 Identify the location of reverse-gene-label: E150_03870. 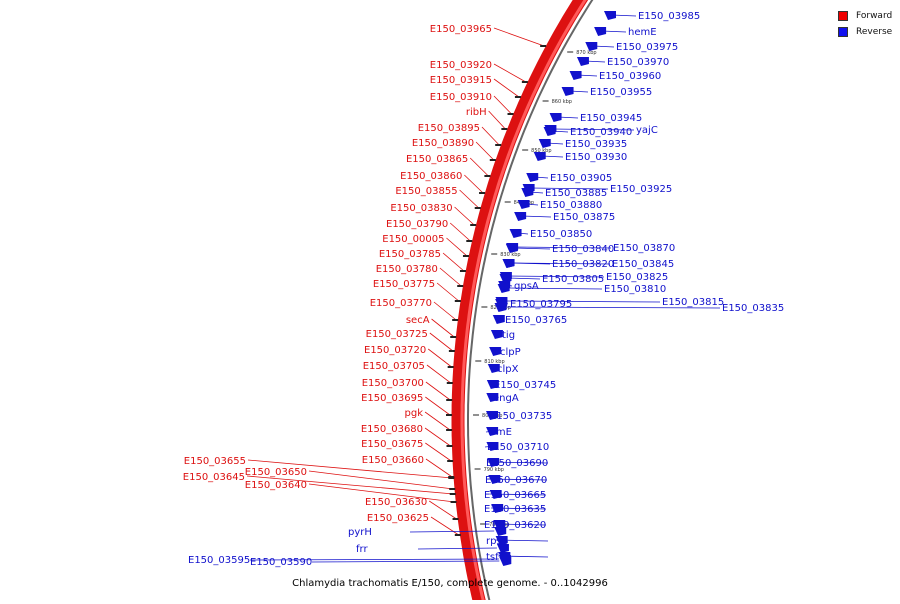
(644, 248).